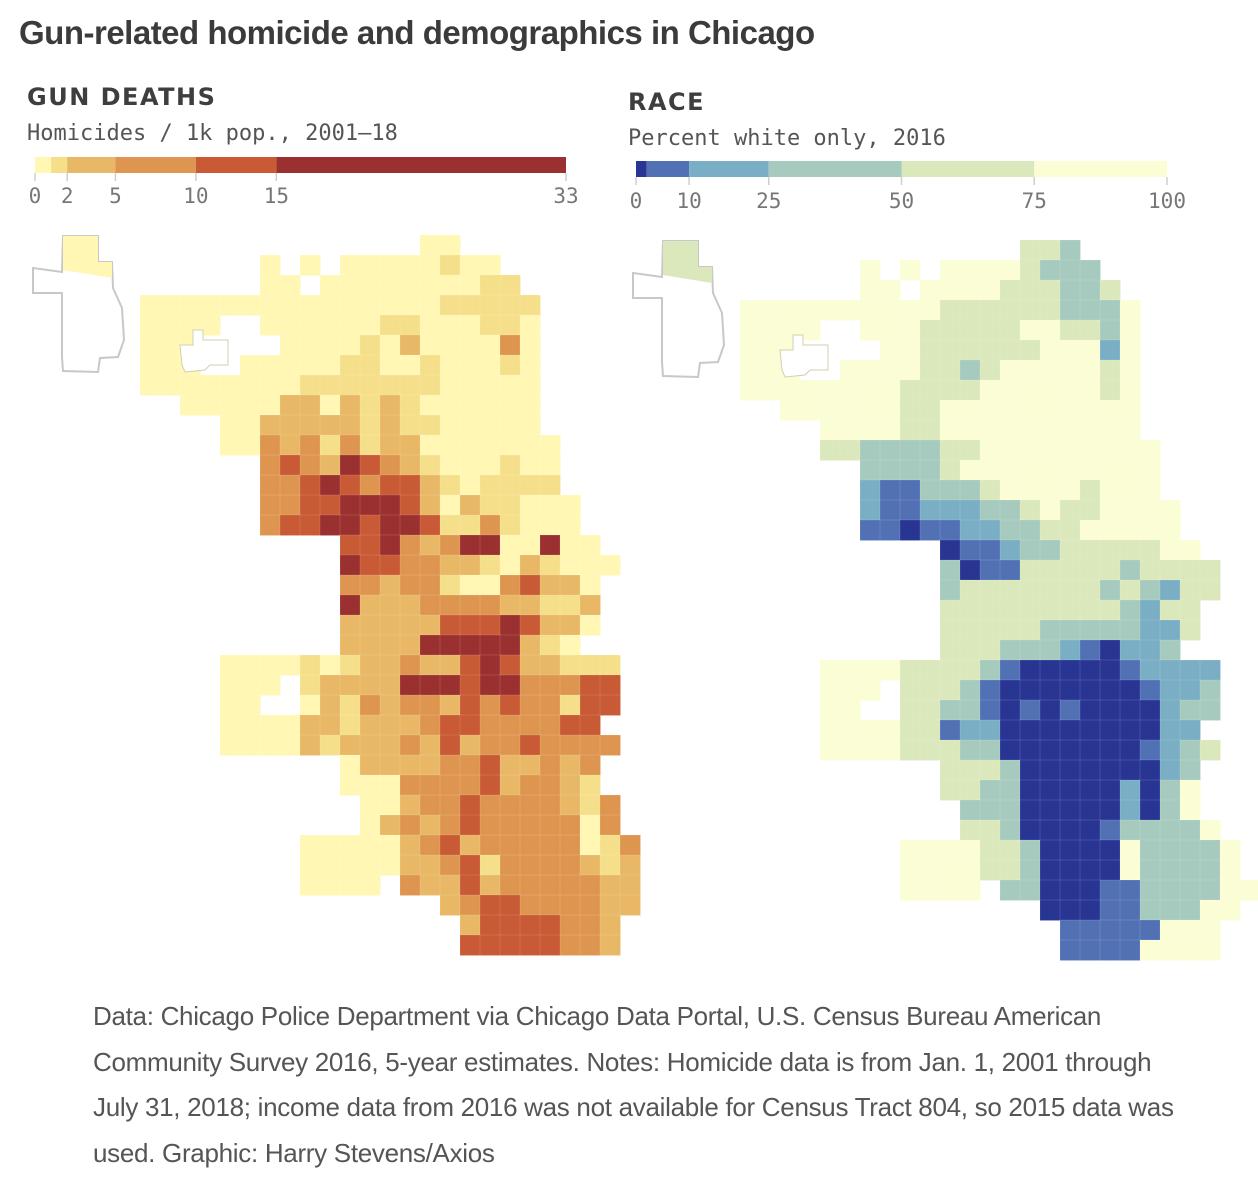 This screenshot has height=1191, width=1258. Describe the element at coordinates (787, 138) in the screenshot. I see `race-subtitle: Percent white only, 2016` at that location.